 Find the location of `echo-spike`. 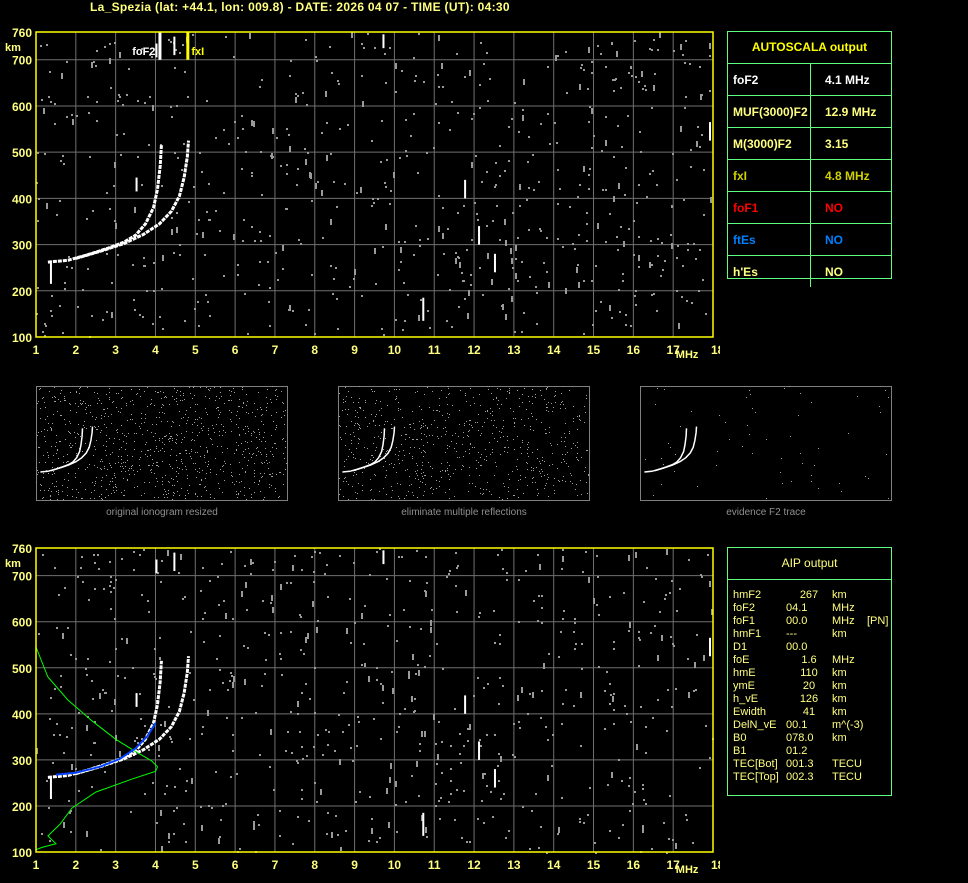

echo-spike is located at coordinates (174, 562).